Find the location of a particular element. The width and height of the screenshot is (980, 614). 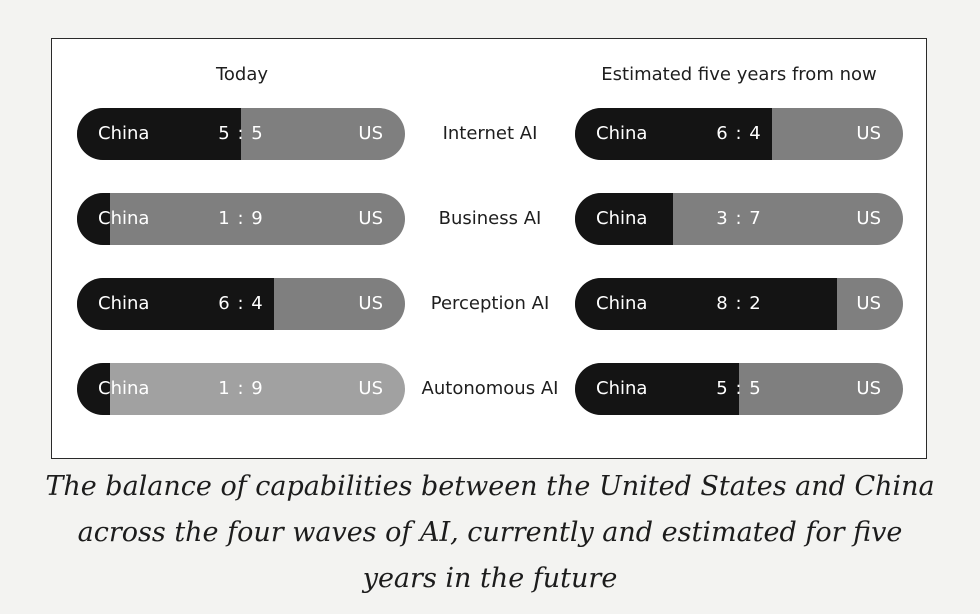

chart-row: China 1 : 9 US Autonomous AI China 5 : 5 US is located at coordinates (490, 389).